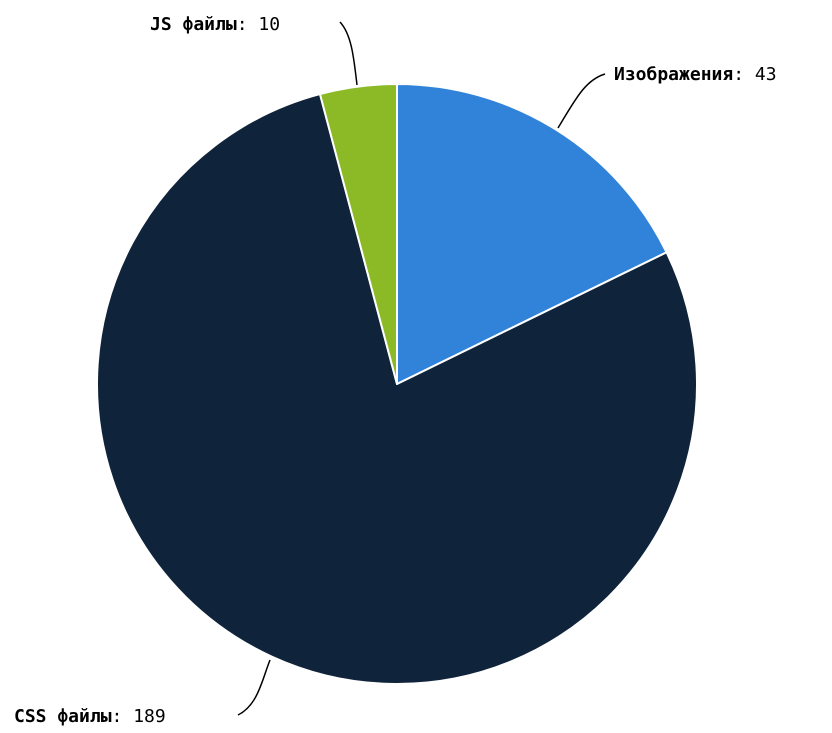 The height and width of the screenshot is (733, 832). What do you see at coordinates (139, 716) in the screenshot?
I see `data-label-value: : 189` at bounding box center [139, 716].